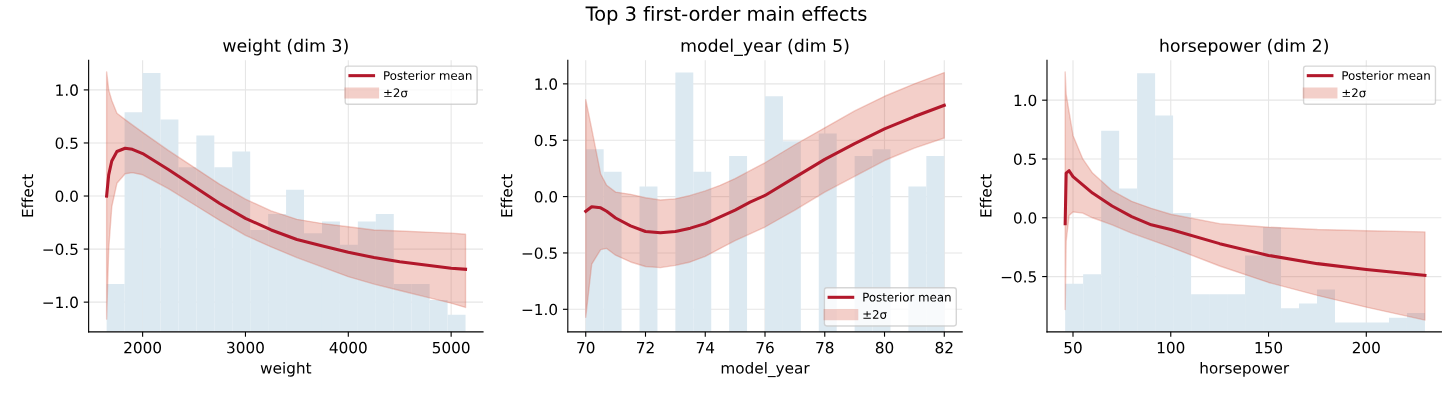 Image resolution: width=1453 pixels, height=396 pixels. I want to click on x-tick-label: 5000, so click(451, 347).